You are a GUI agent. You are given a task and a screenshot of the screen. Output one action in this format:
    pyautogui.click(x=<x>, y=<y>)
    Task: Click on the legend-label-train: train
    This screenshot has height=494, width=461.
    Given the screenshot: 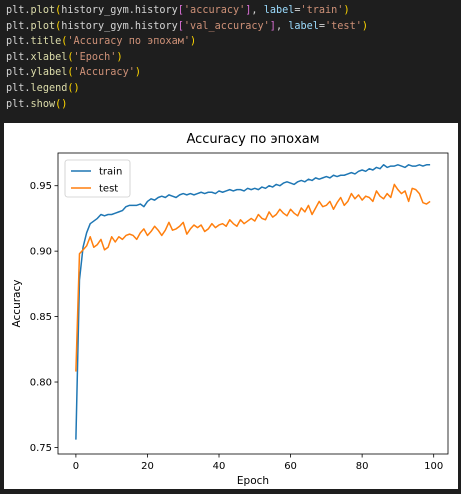 What is the action you would take?
    pyautogui.click(x=110, y=172)
    